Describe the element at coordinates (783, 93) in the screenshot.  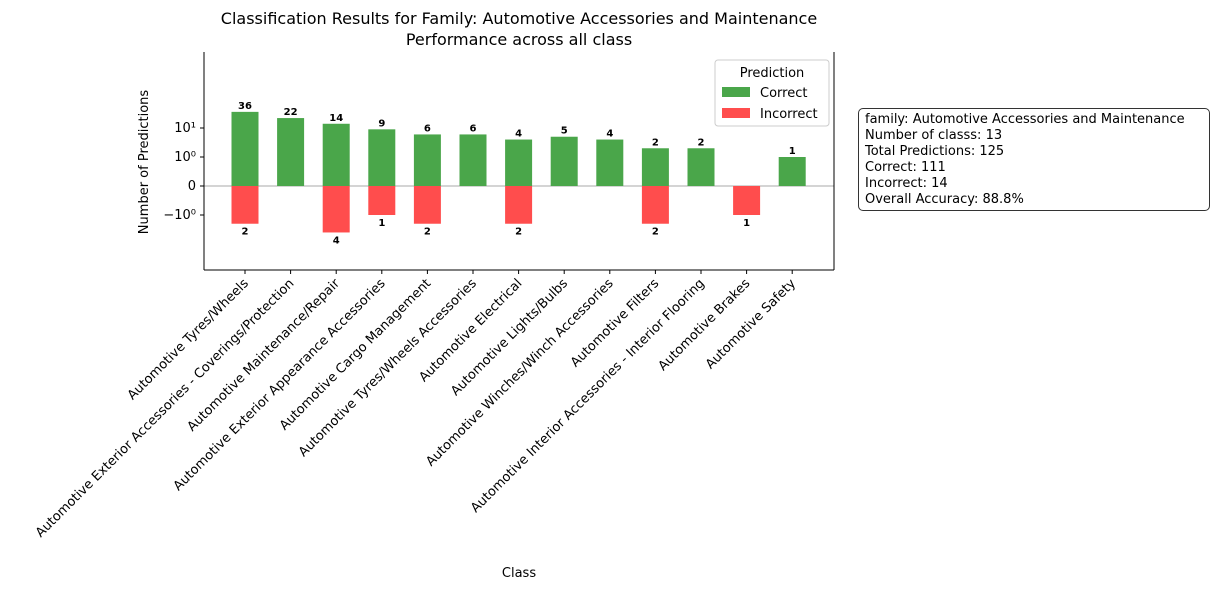
I see `legend-label-correct: Correct` at that location.